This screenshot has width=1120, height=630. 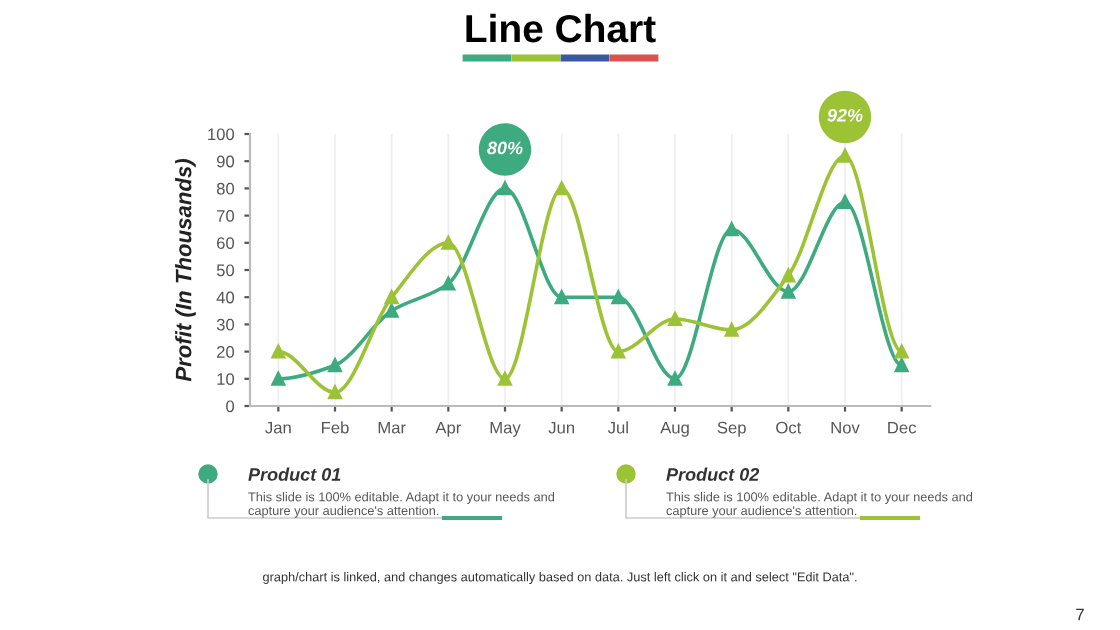 I want to click on y-axis-title: Profit (In Thousands), so click(x=185, y=270).